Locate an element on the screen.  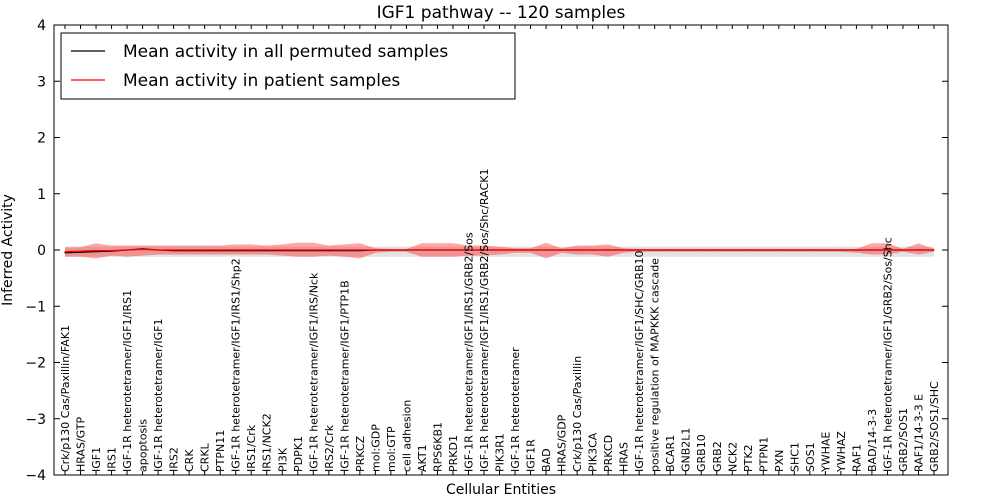
x-category-label: IGF-1R heterotetramer/IGF1/PTP1B is located at coordinates (344, 376).